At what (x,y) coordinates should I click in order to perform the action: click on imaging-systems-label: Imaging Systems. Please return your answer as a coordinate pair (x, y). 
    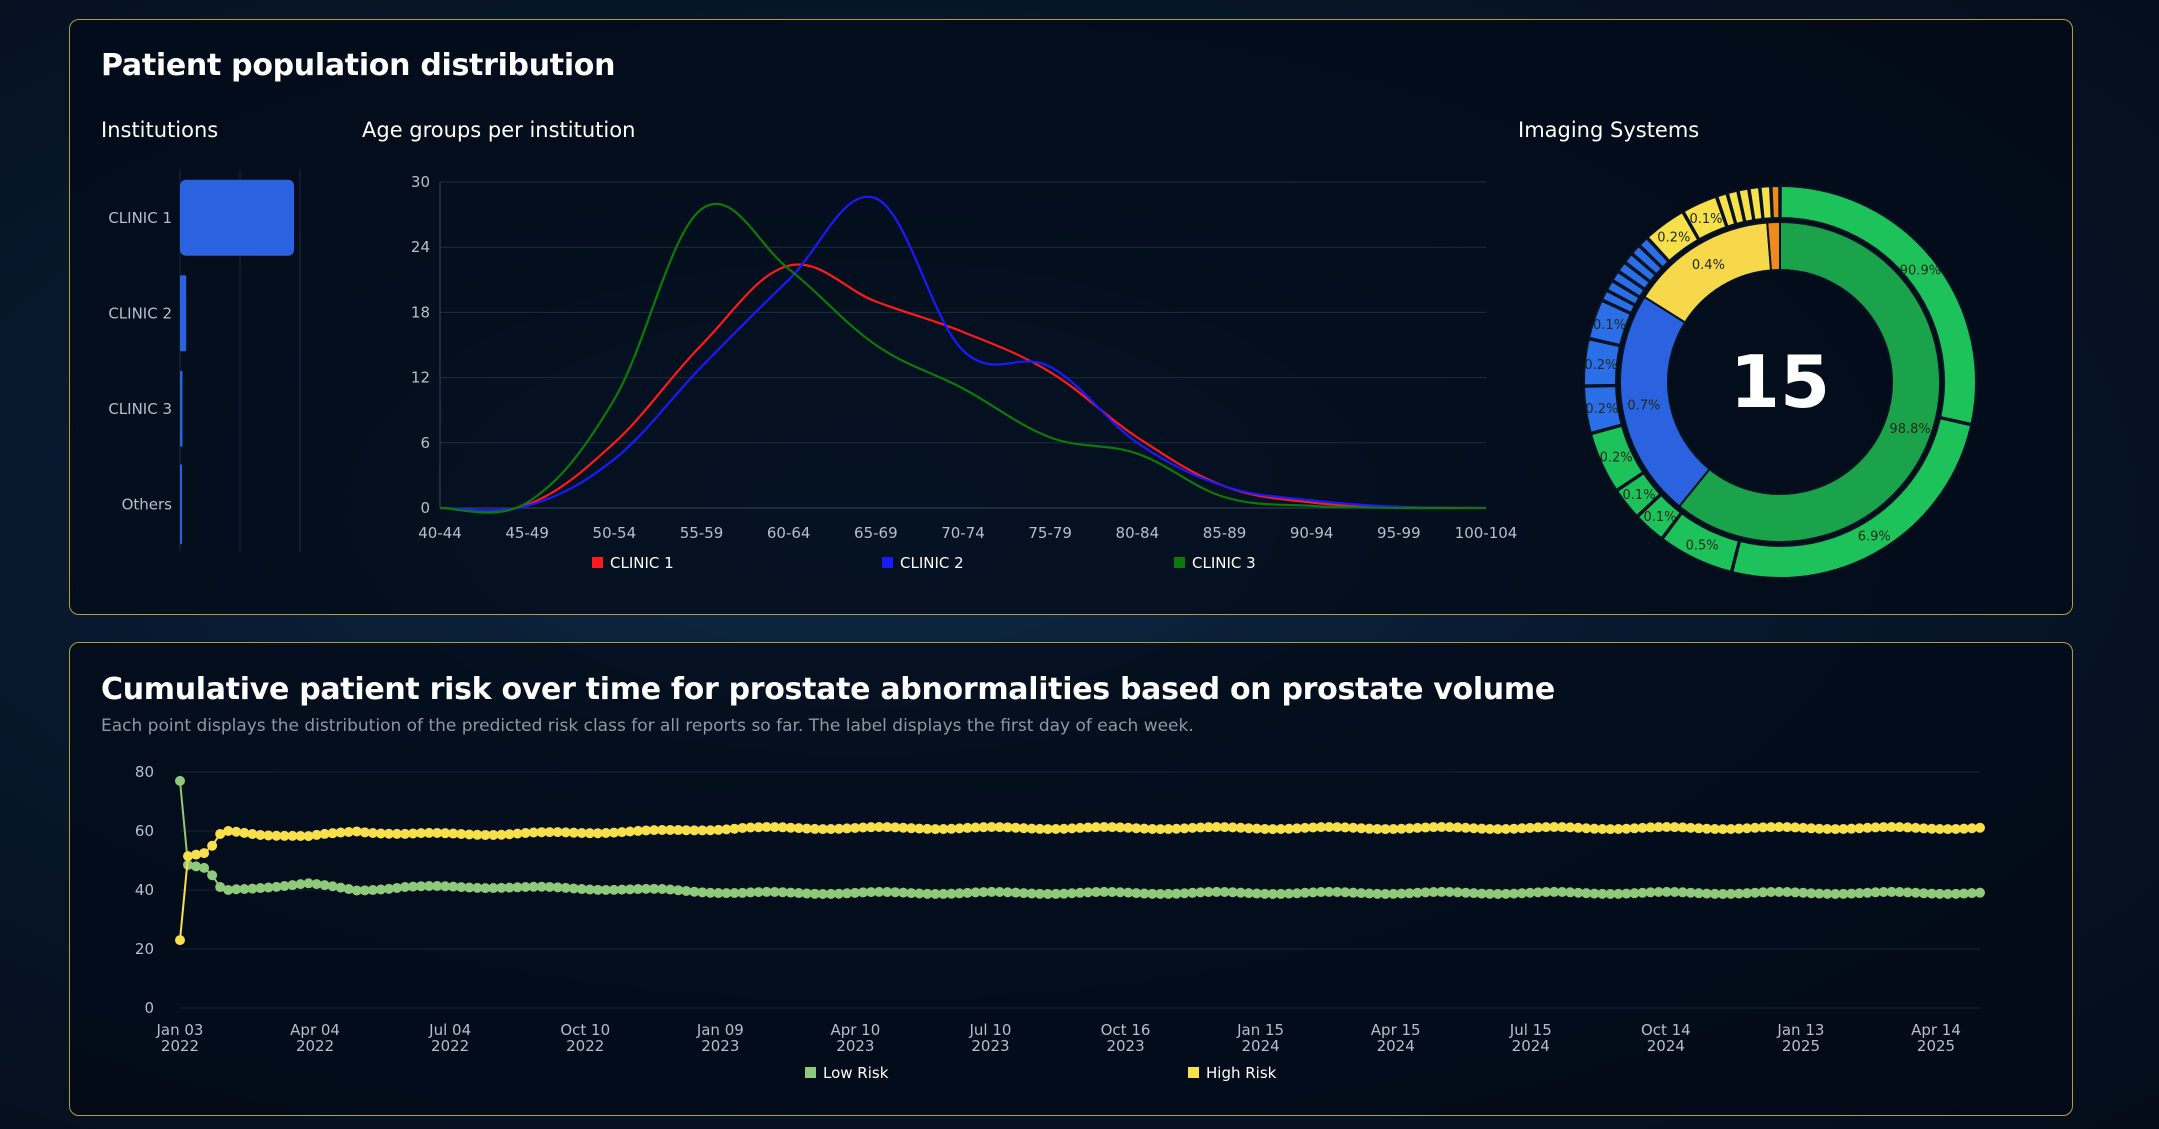
    Looking at the image, I should click on (1609, 130).